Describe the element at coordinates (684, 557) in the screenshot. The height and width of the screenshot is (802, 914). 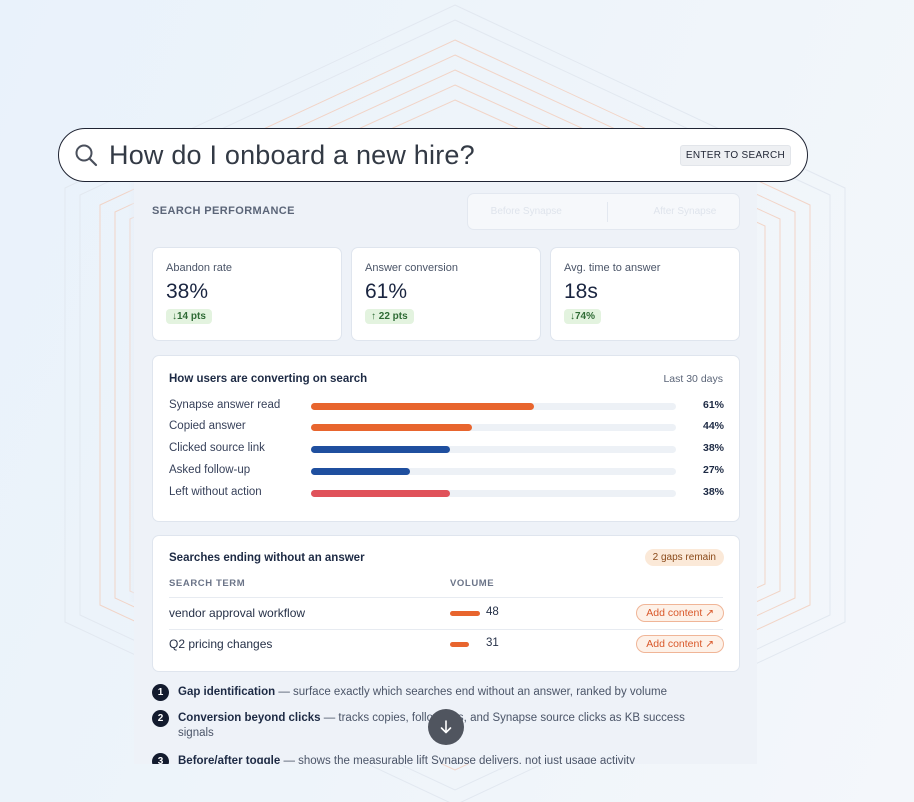
I see `gaps-remain-badge: 2 gaps remain` at that location.